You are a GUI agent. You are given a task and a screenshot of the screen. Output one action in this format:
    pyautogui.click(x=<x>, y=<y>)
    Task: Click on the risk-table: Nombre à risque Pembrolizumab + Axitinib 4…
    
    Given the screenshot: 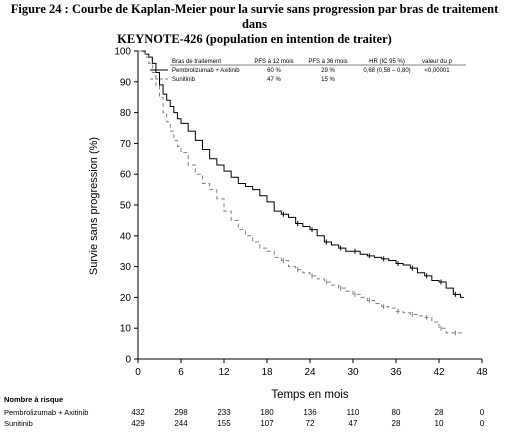 What is the action you would take?
    pyautogui.click(x=244, y=411)
    